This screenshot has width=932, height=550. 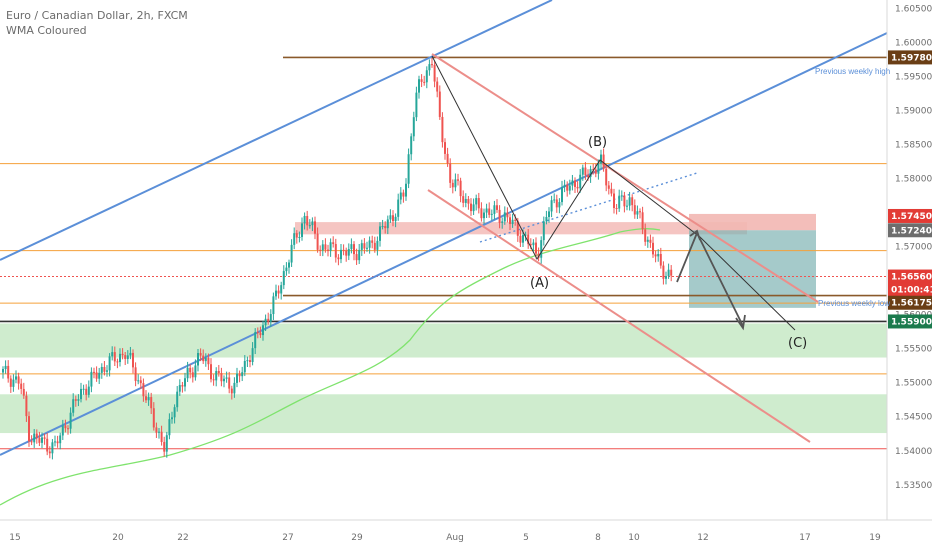 I want to click on y-tick-label: 1.58500, so click(x=913, y=146).